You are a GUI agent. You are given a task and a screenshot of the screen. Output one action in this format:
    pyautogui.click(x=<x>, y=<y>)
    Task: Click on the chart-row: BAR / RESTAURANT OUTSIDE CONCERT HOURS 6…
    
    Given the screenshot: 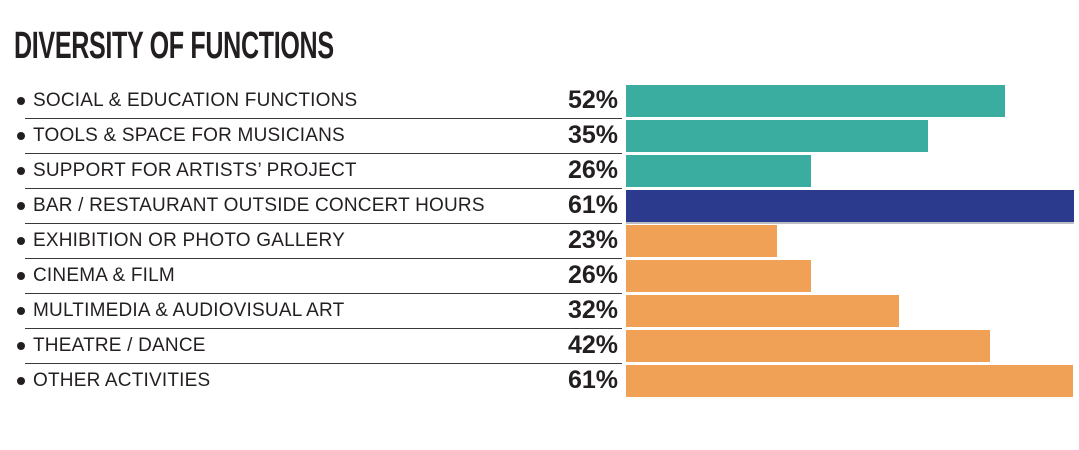 What is the action you would take?
    pyautogui.click(x=539, y=206)
    